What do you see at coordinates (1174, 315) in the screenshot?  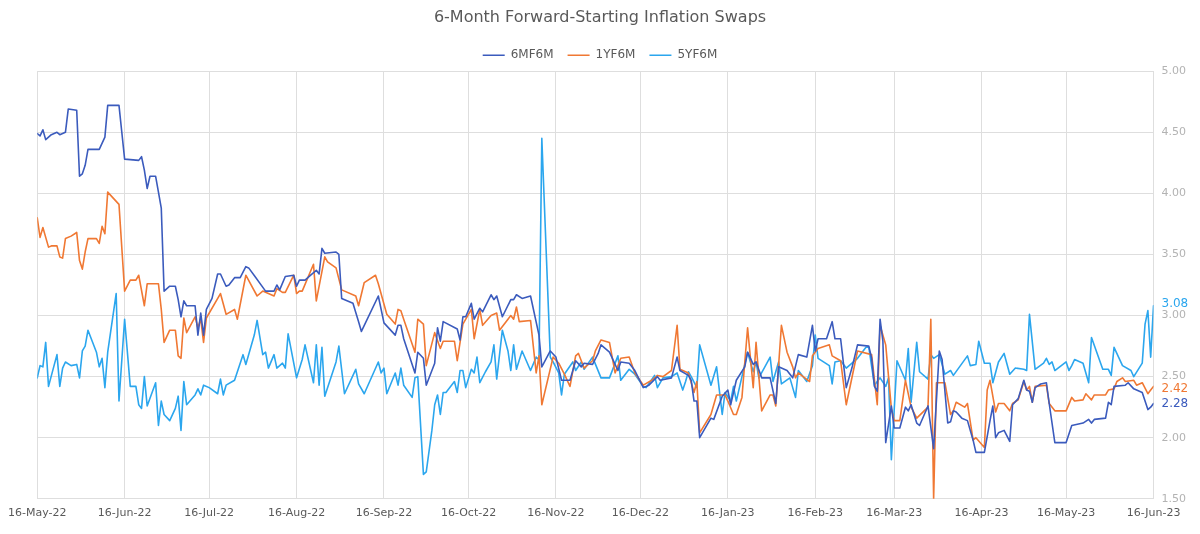 I see `y-tick-label: 3.00` at bounding box center [1174, 315].